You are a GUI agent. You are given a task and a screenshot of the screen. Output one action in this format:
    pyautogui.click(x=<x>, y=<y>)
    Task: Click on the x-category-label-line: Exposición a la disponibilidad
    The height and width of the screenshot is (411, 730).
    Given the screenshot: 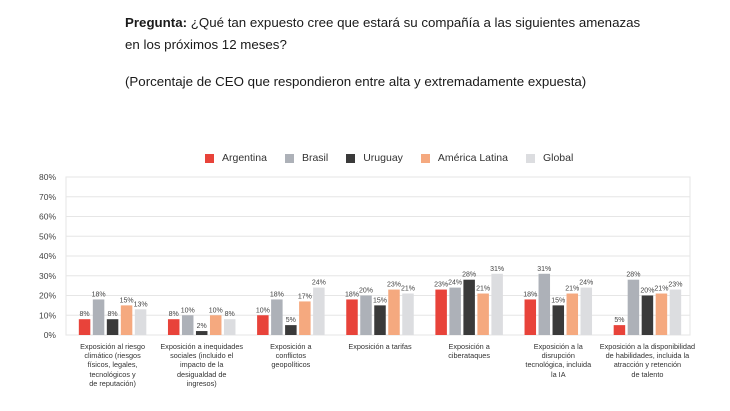 What is the action you would take?
    pyautogui.click(x=647, y=346)
    